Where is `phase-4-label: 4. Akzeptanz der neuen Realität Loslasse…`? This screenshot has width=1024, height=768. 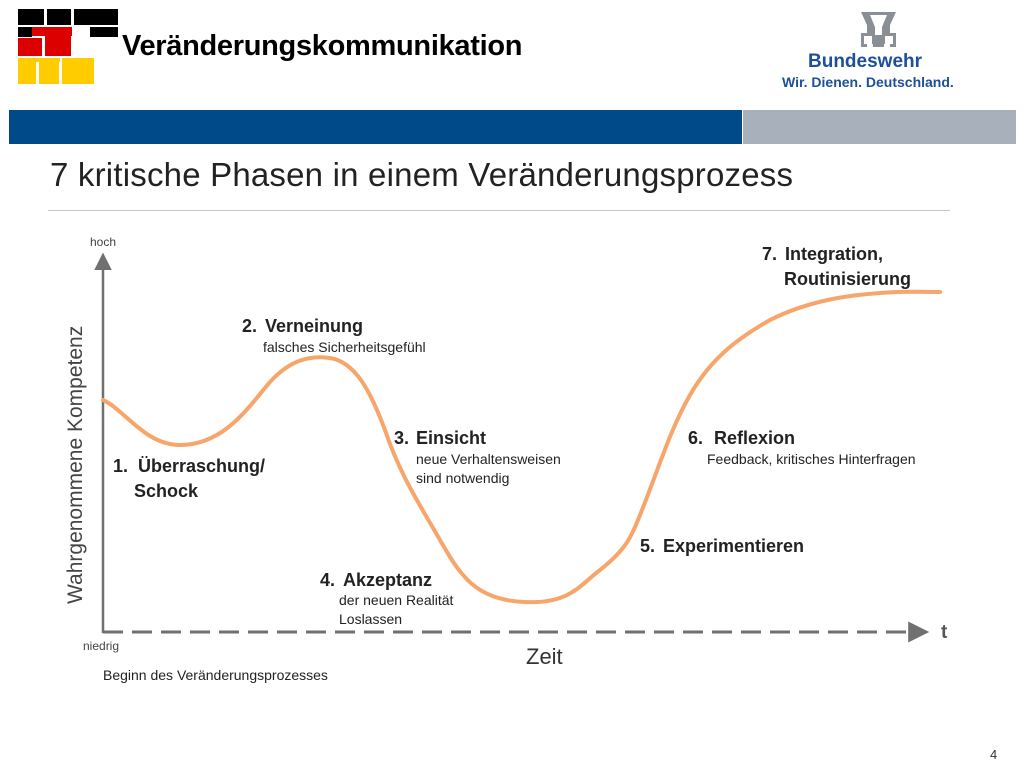
phase-4-label: 4. Akzeptanz der neuen Realität Loslasse… is located at coordinates (387, 598).